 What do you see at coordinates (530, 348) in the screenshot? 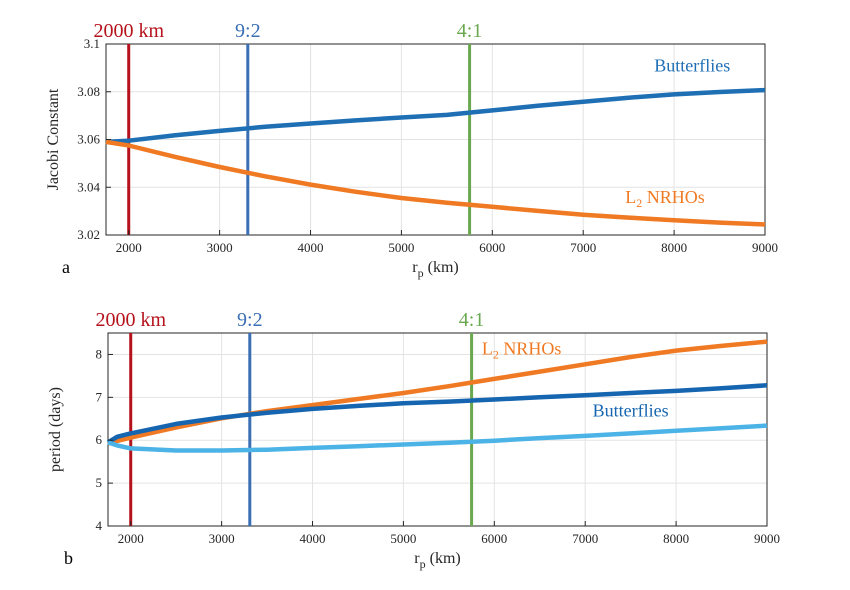
I see `panel-b-nrho-annotation-rest: NRHOs` at bounding box center [530, 348].